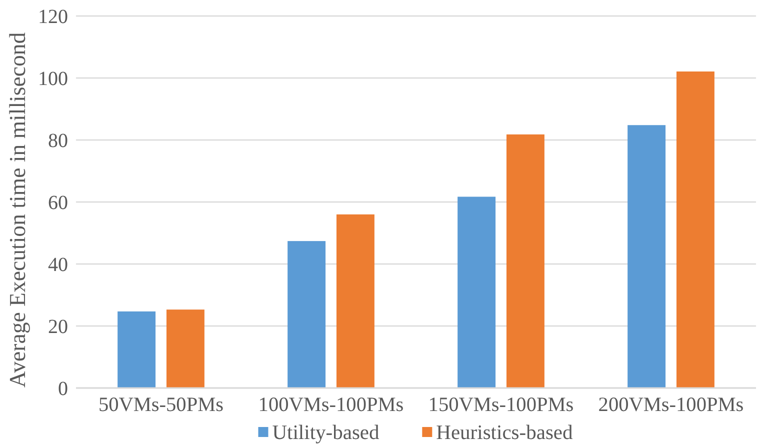 This screenshot has width=758, height=446. I want to click on y-tick-label: 60, so click(58, 203).